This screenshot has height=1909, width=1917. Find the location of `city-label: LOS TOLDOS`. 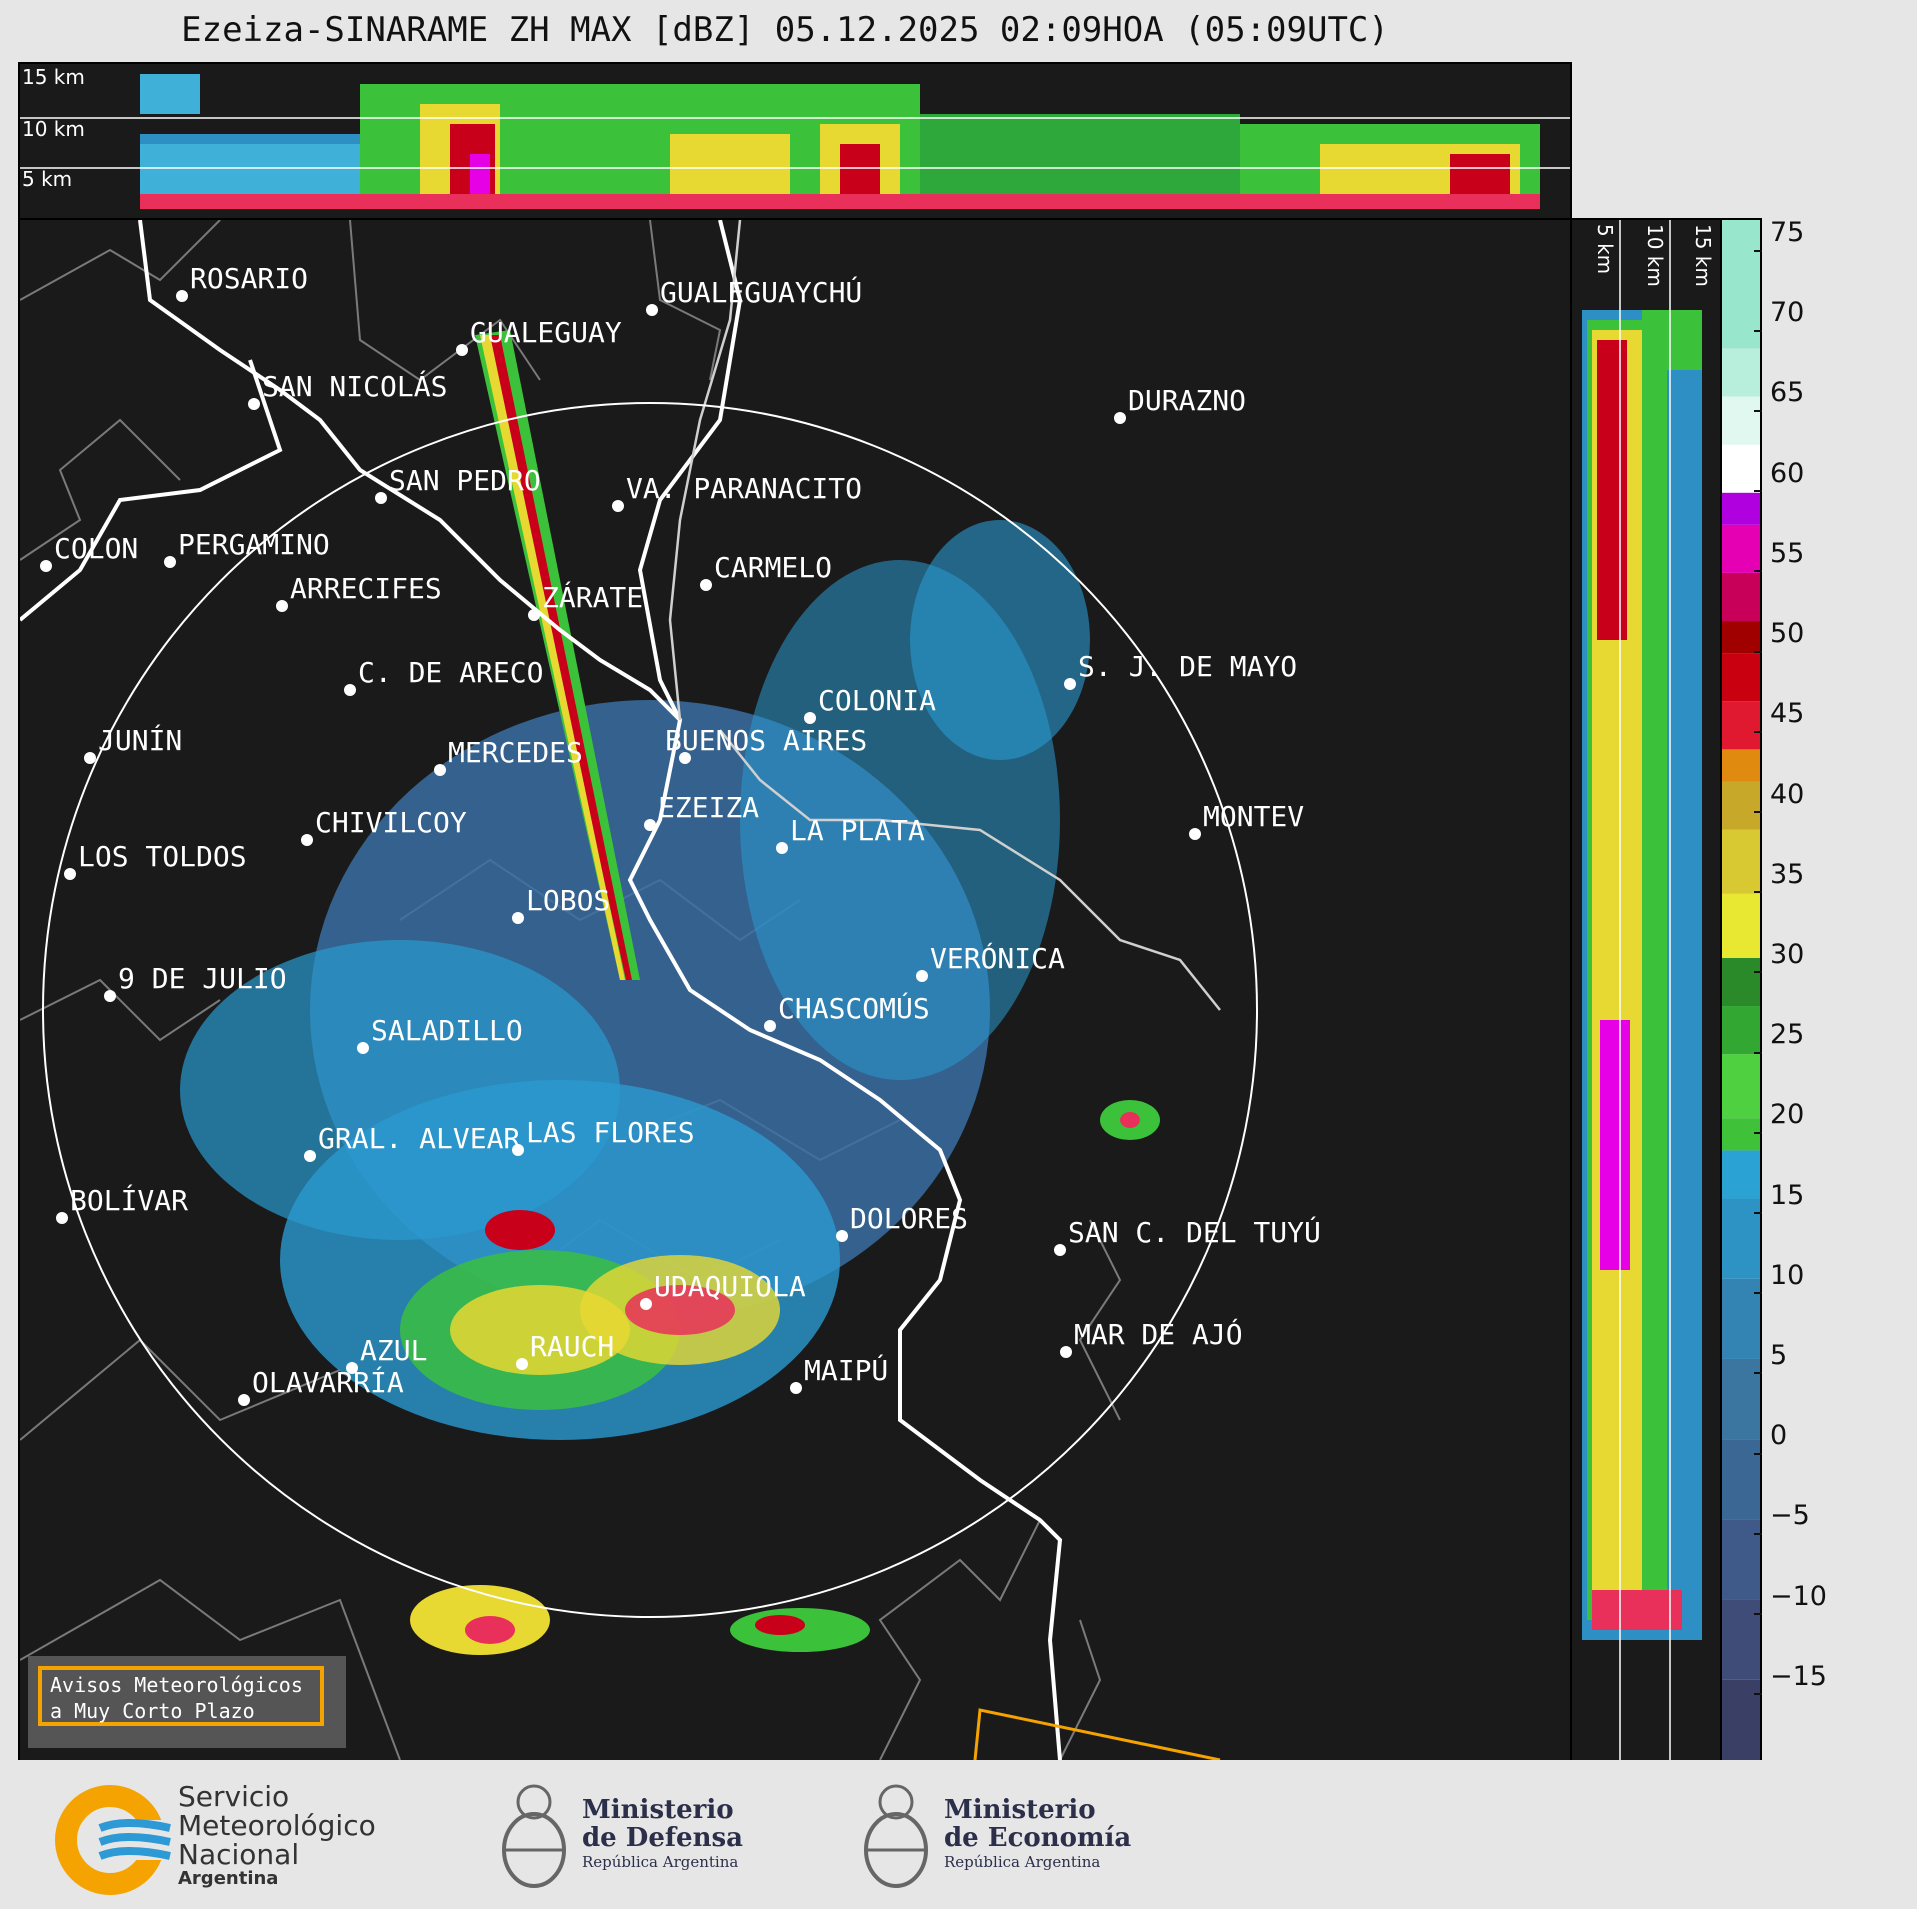

city-label: LOS TOLDOS is located at coordinates (162, 856).